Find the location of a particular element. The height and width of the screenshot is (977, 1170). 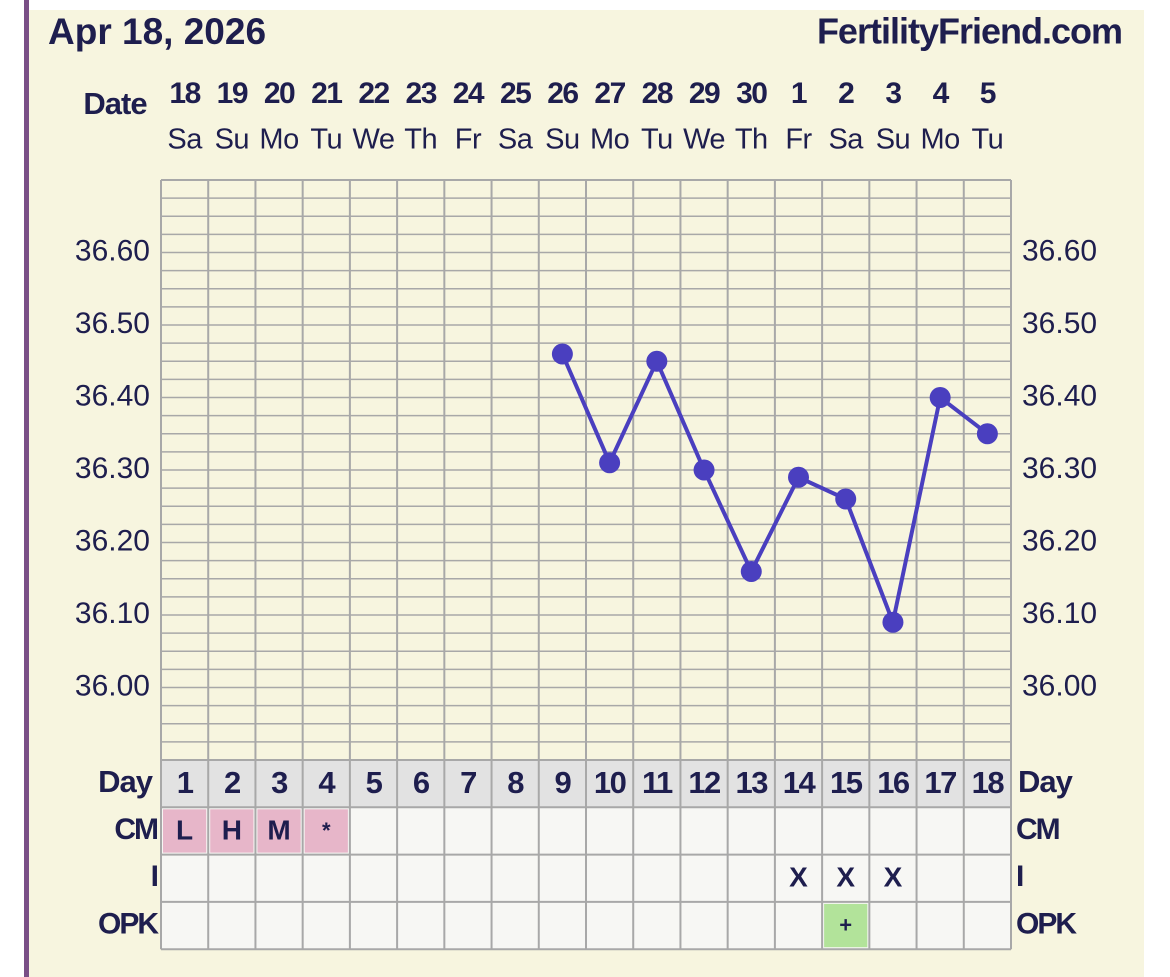

date-label: 29 is located at coordinates (704, 93).